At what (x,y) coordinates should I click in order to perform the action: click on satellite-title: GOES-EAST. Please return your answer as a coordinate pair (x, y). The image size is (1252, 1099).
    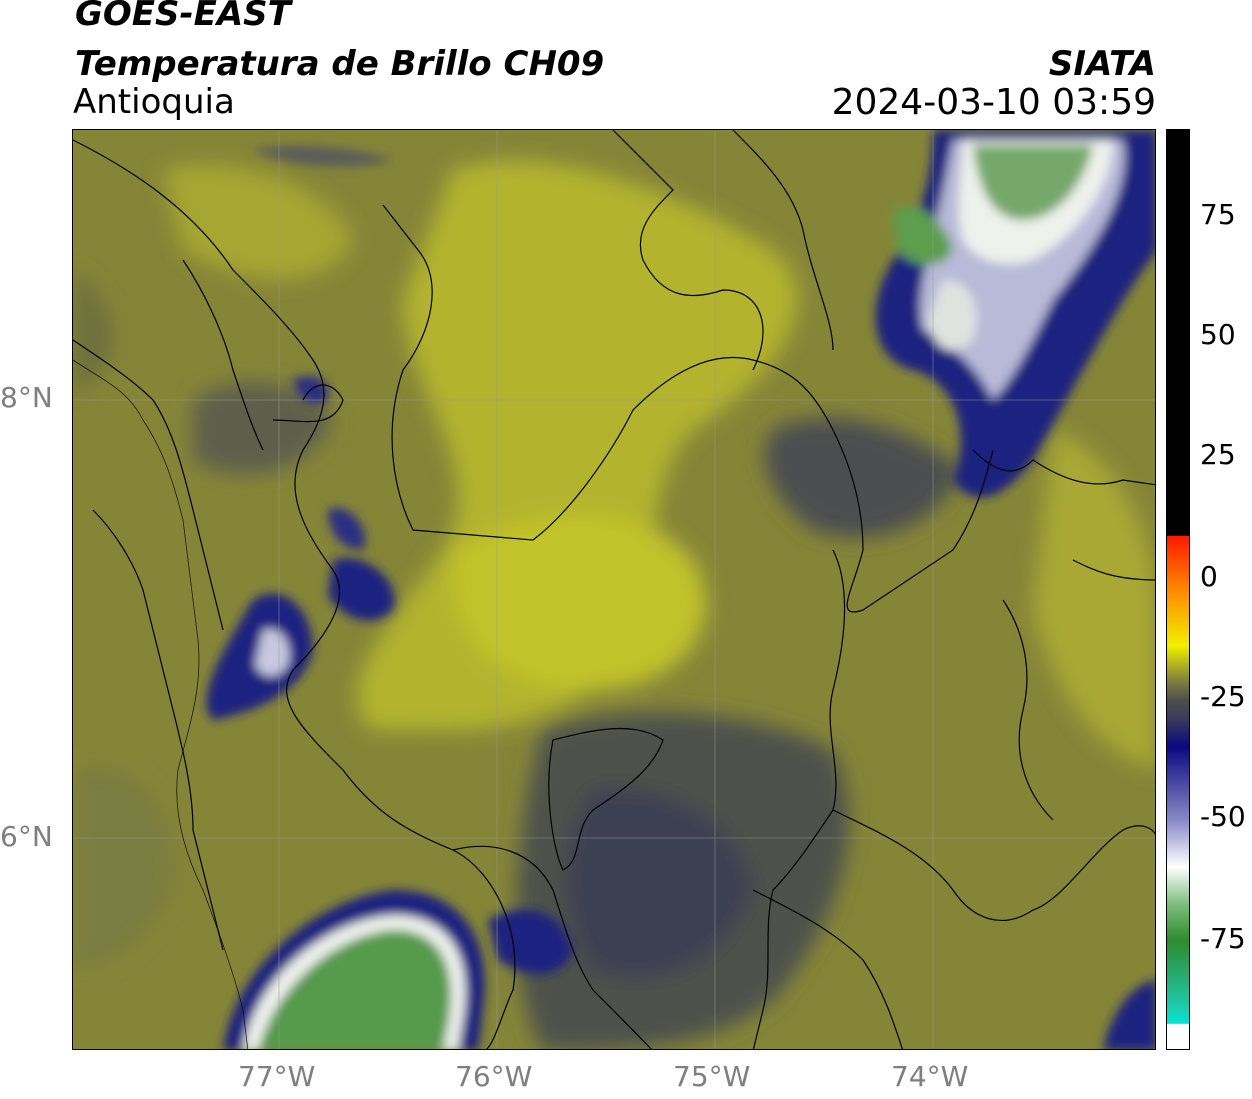
    Looking at the image, I should click on (183, 17).